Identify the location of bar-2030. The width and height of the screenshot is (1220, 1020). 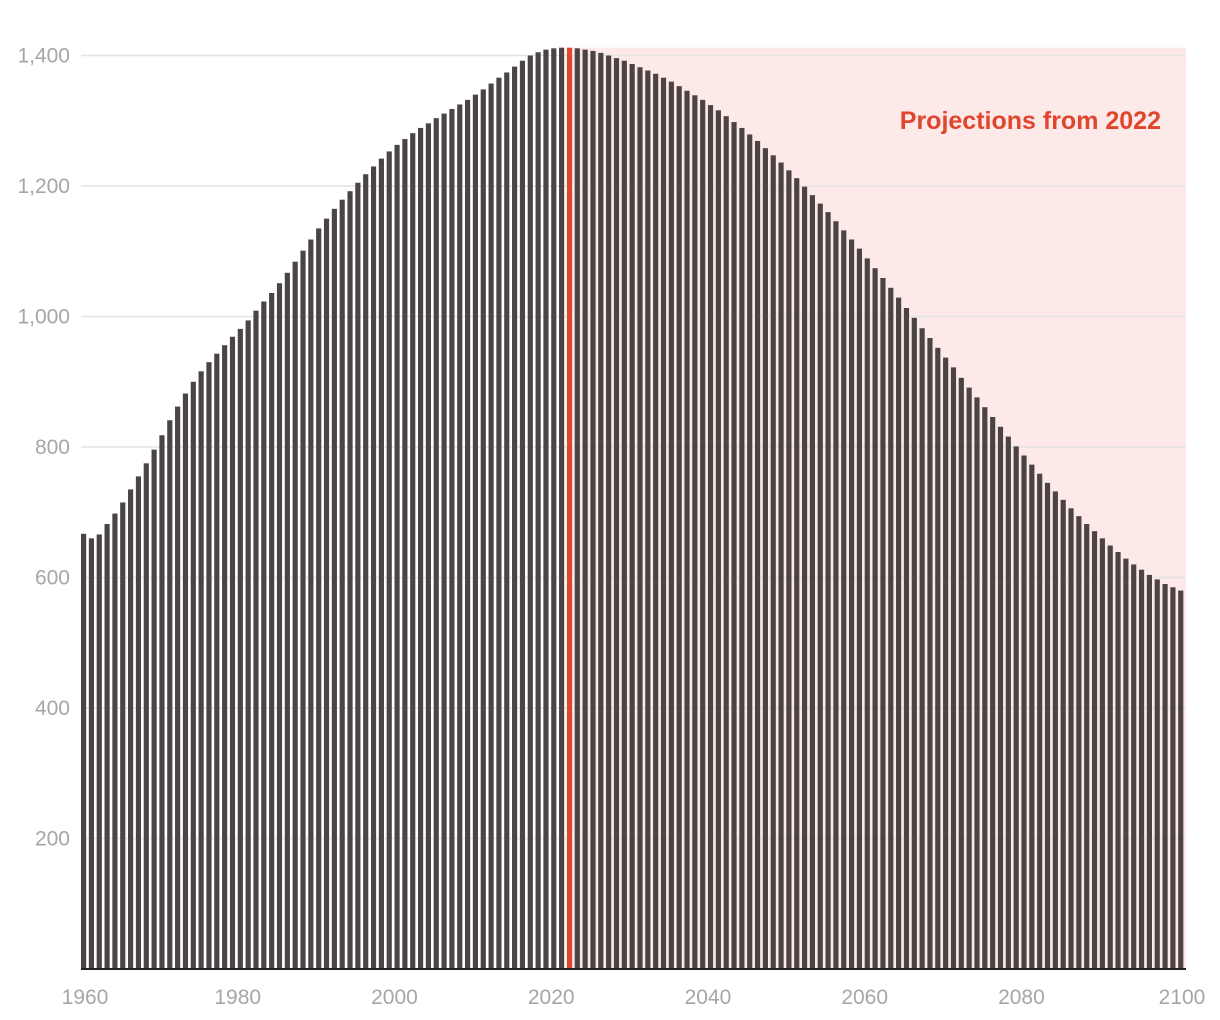
(632, 516).